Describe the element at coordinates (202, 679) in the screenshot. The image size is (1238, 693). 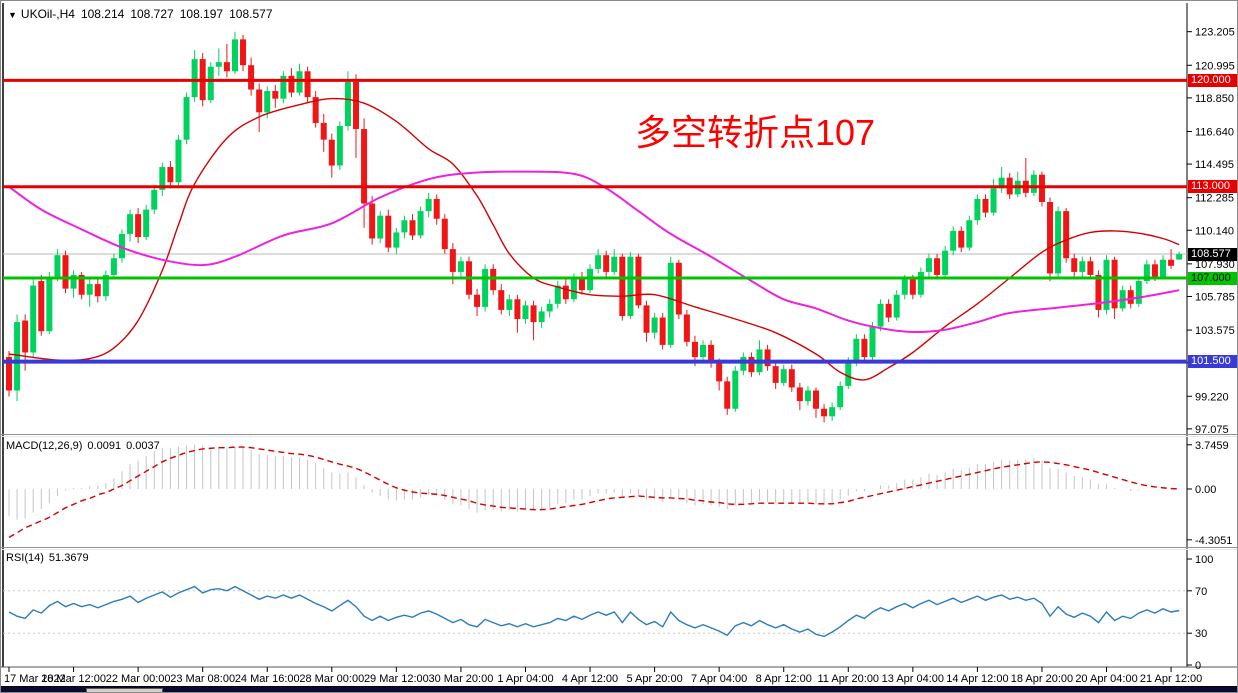
I see `time-label: 23 Mar 08:00` at that location.